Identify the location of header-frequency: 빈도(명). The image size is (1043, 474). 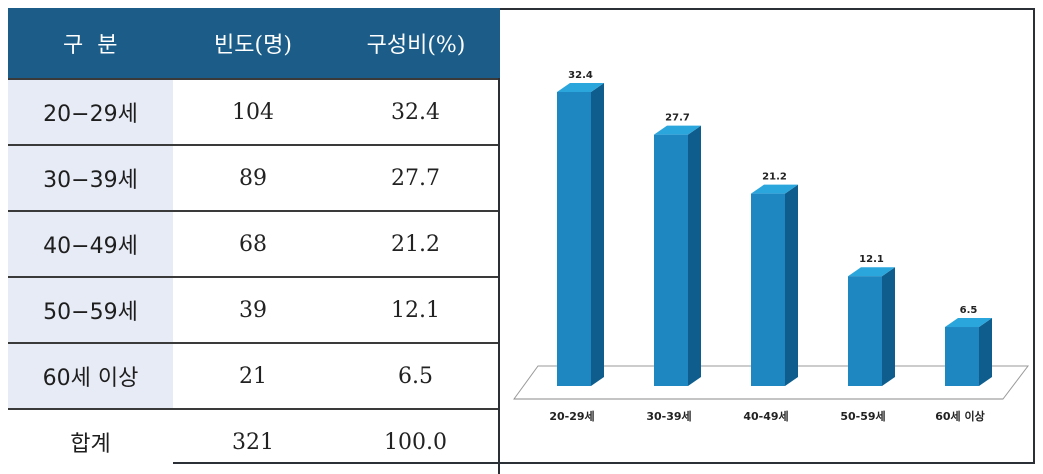
(253, 43).